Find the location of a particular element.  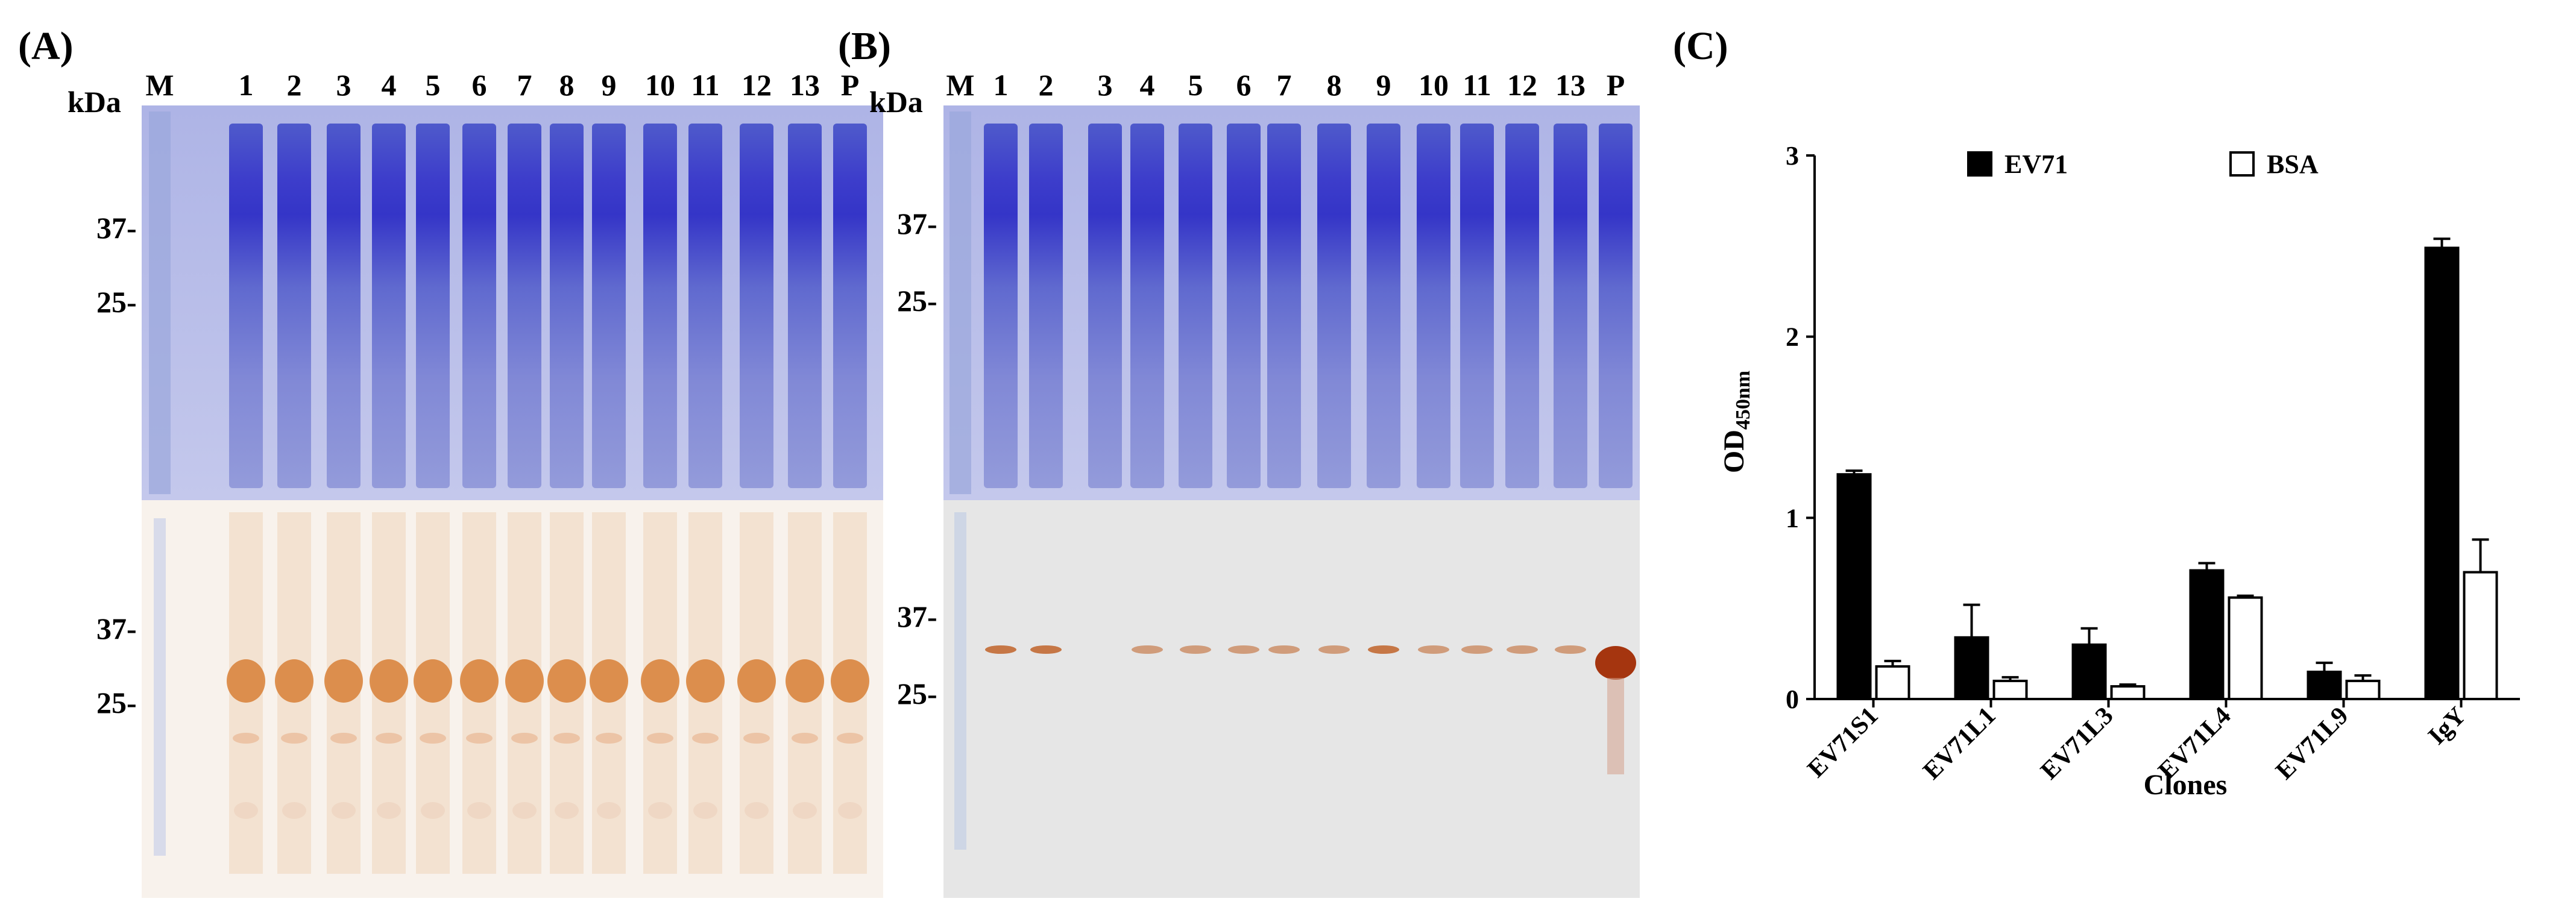

panel-a-lane-label: 4 is located at coordinates (389, 85).